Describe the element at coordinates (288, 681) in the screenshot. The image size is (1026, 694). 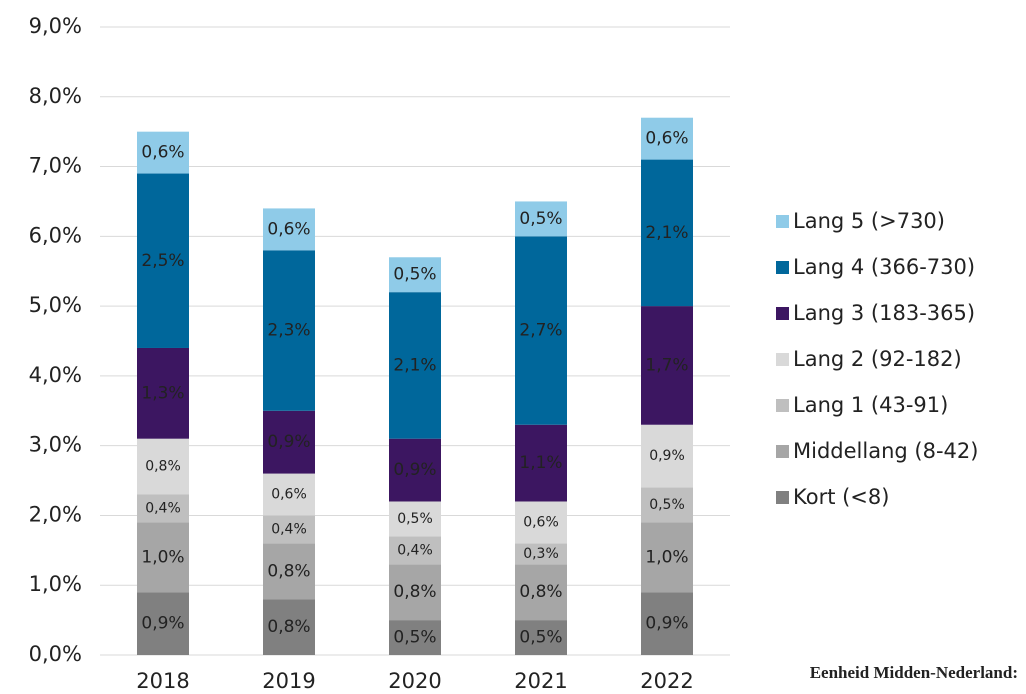
I see `x-tick-label: 2019` at that location.